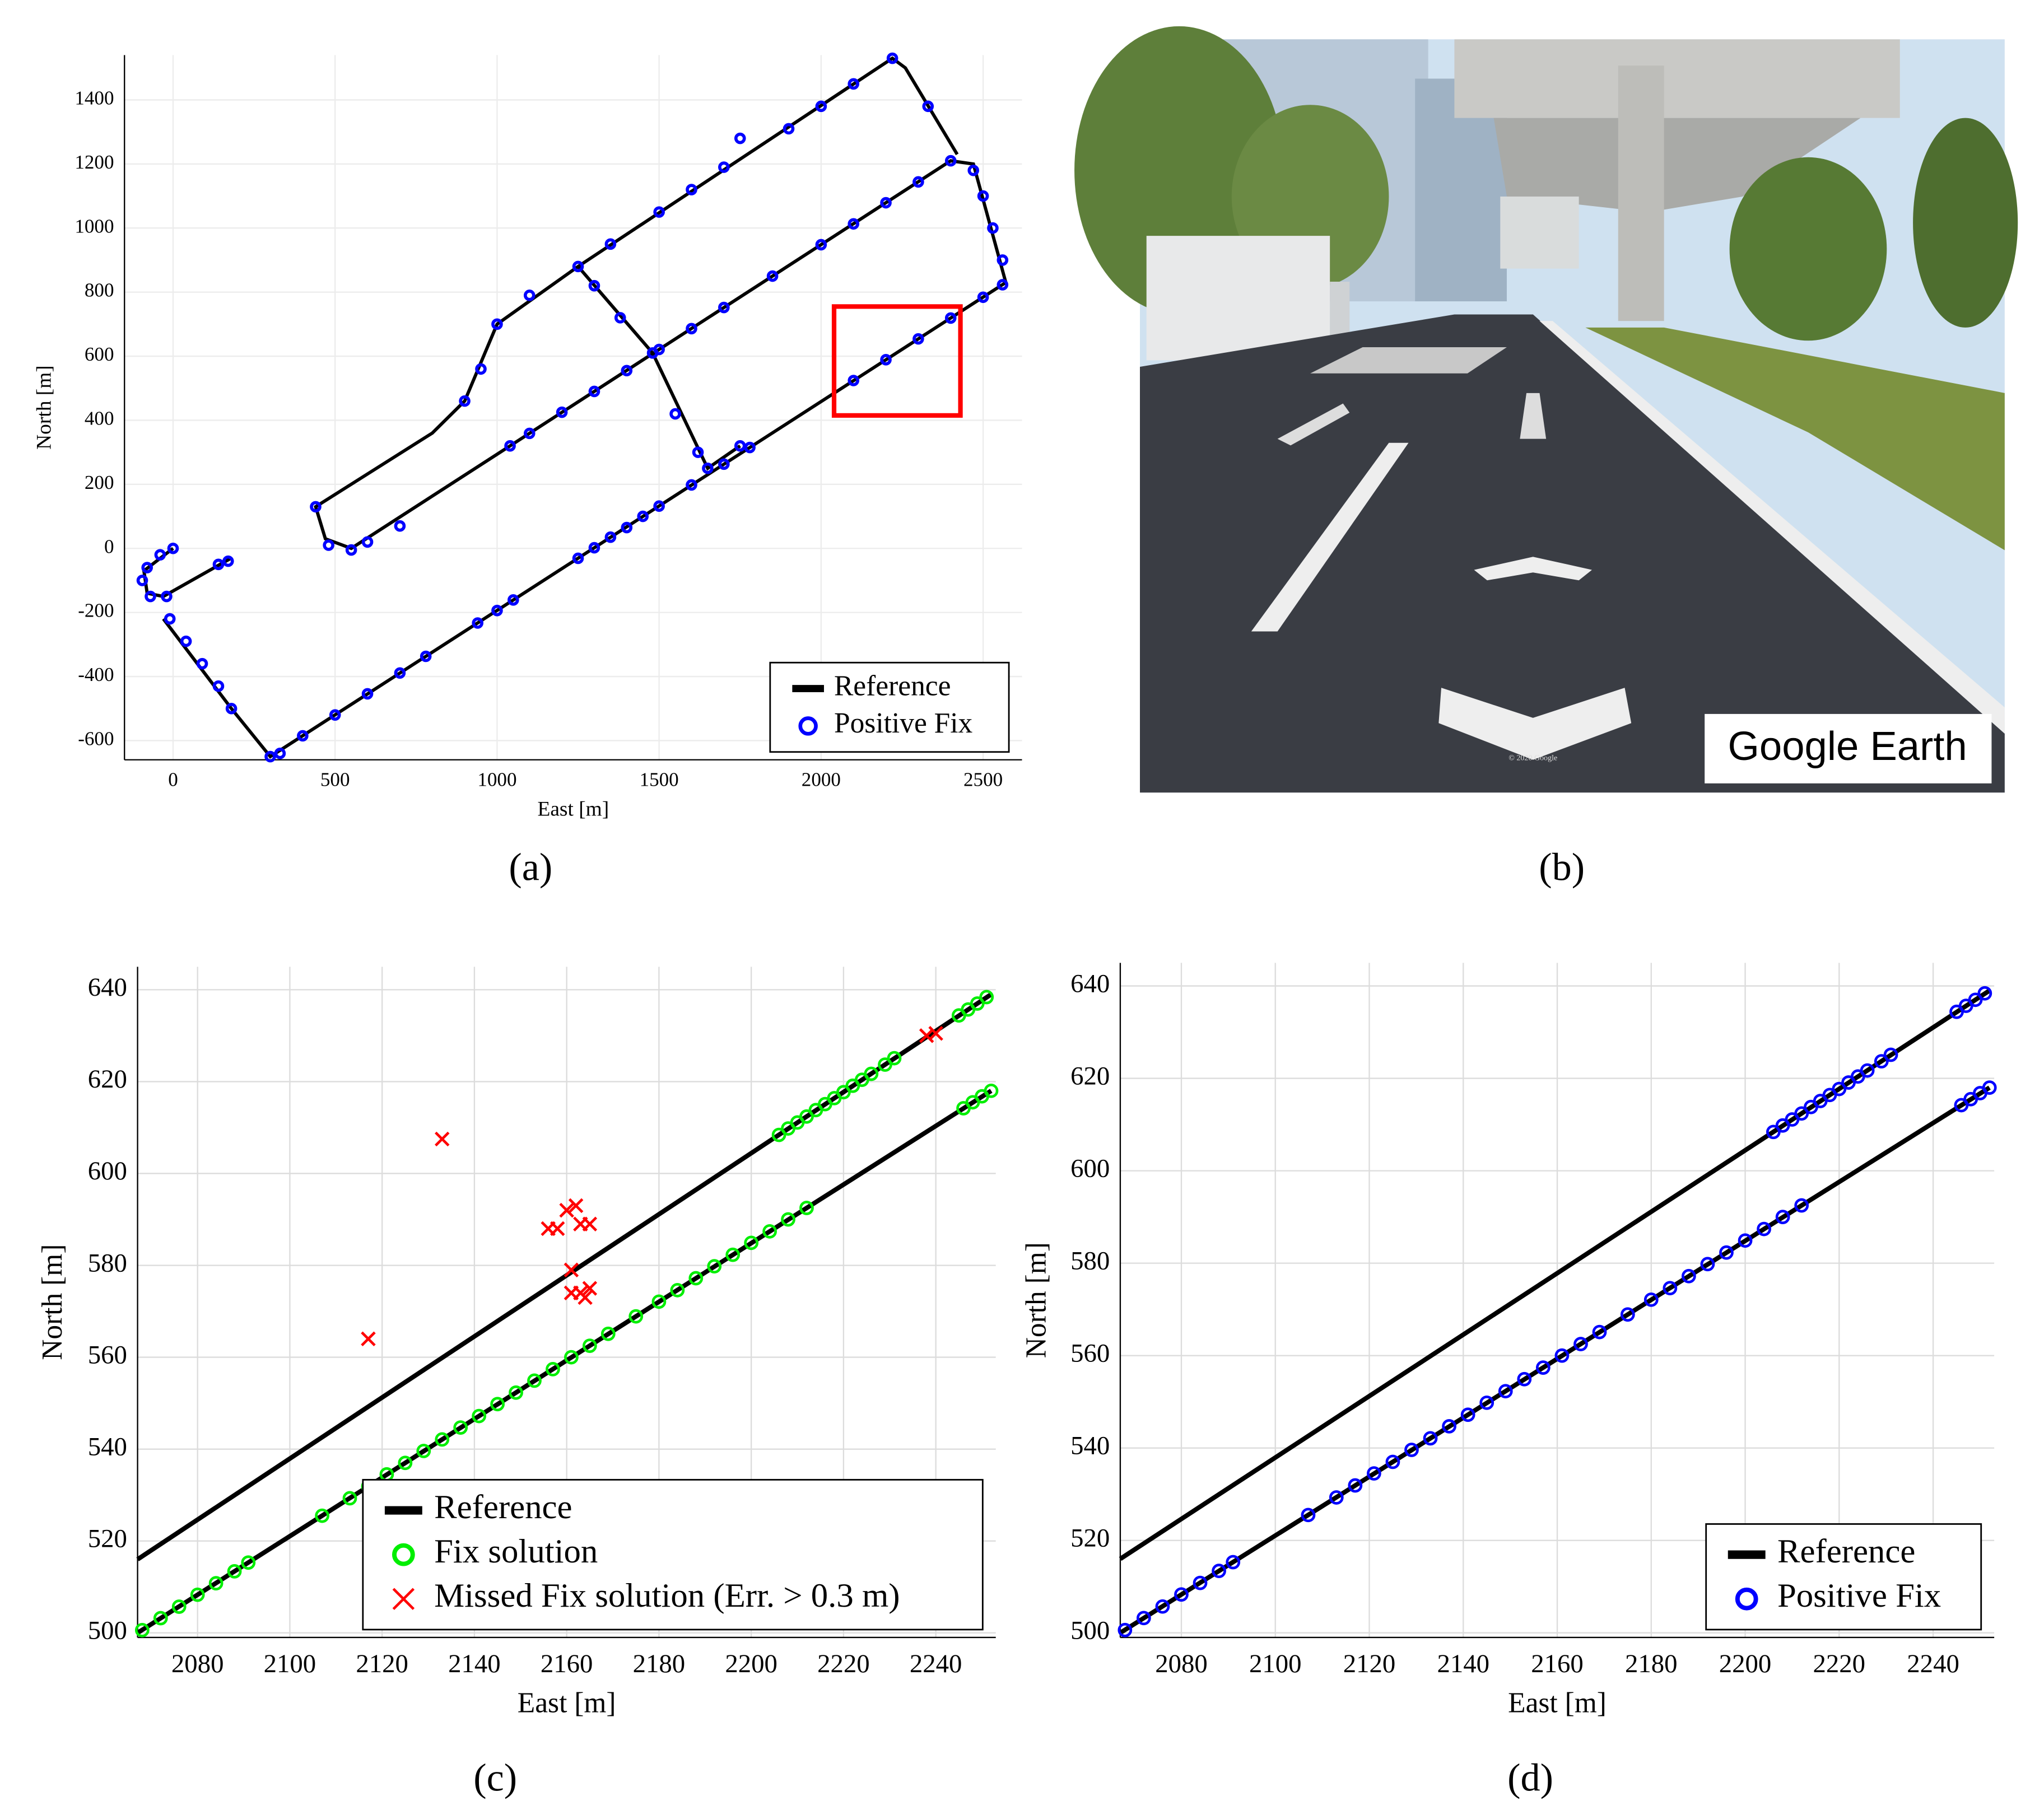 The image size is (2044, 1815). I want to click on pillar, so click(1641, 193).